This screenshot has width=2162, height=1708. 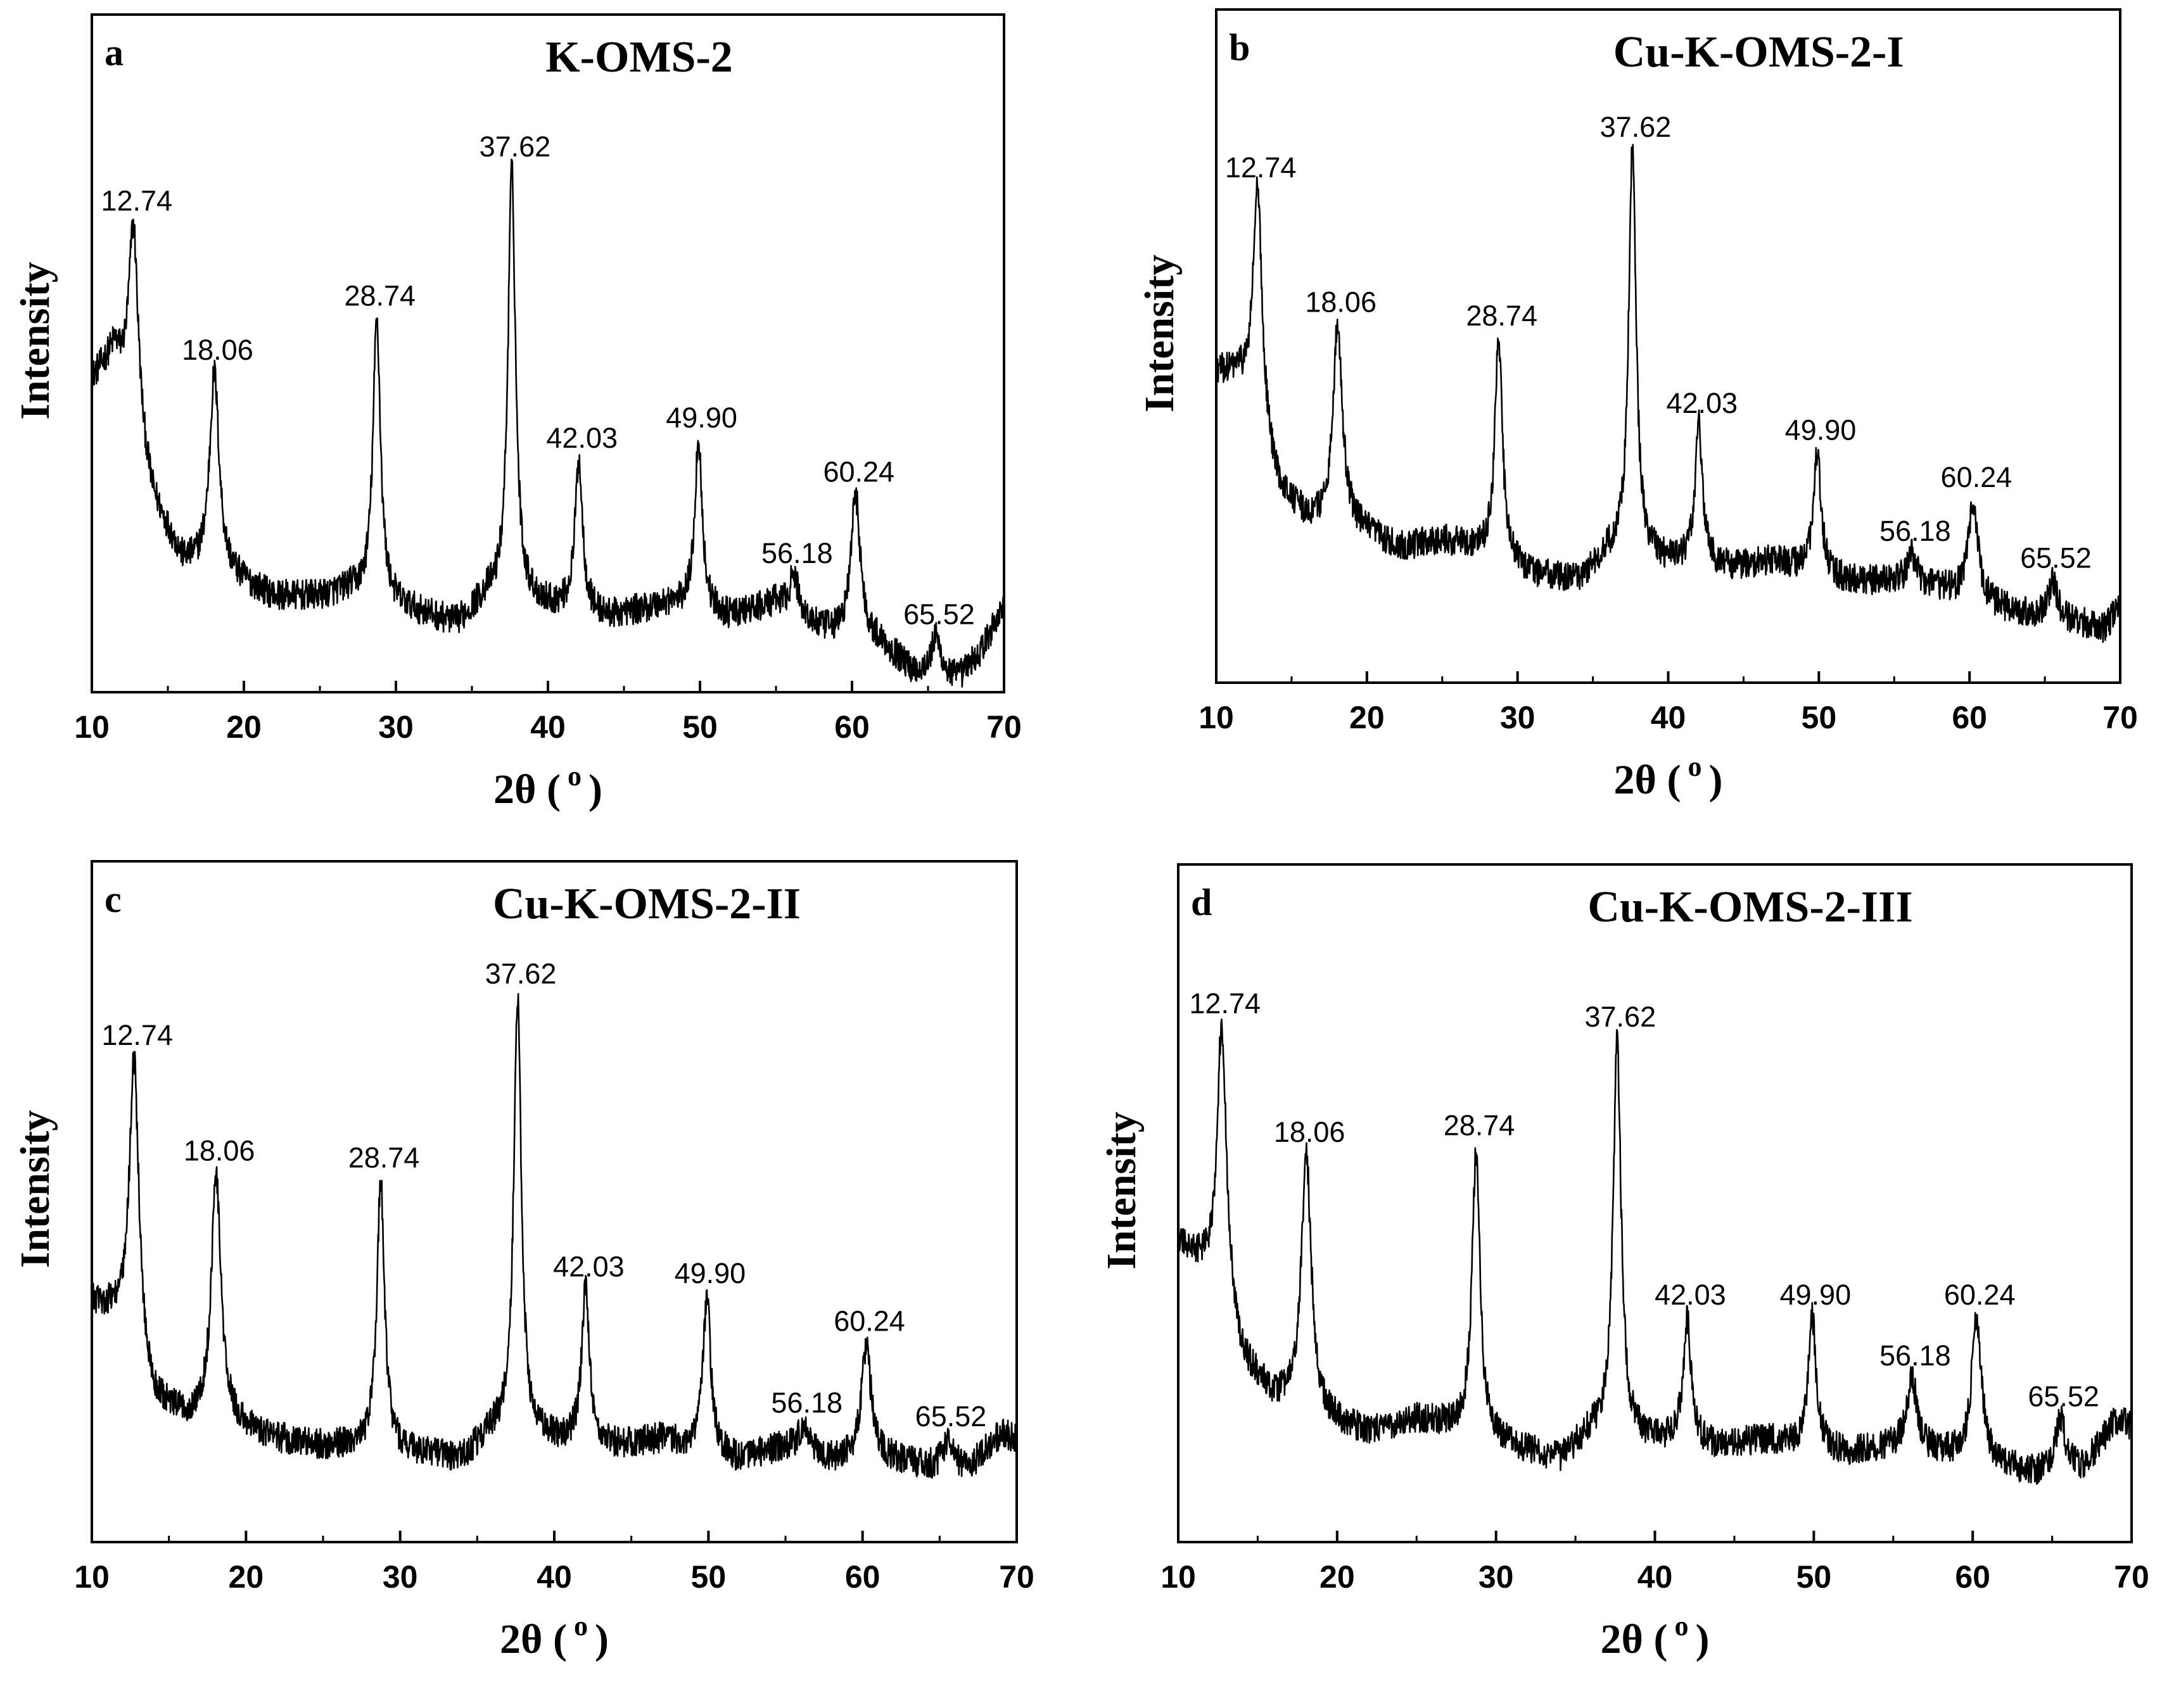 I want to click on sample-title: Cu-K-OMS-2-I, so click(x=1758, y=53).